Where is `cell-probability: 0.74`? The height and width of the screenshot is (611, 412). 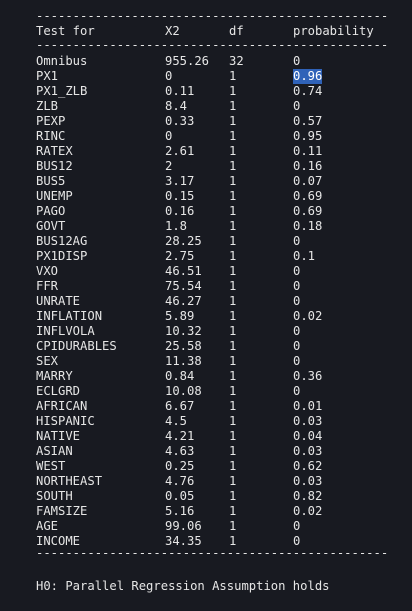 cell-probability: 0.74 is located at coordinates (308, 91).